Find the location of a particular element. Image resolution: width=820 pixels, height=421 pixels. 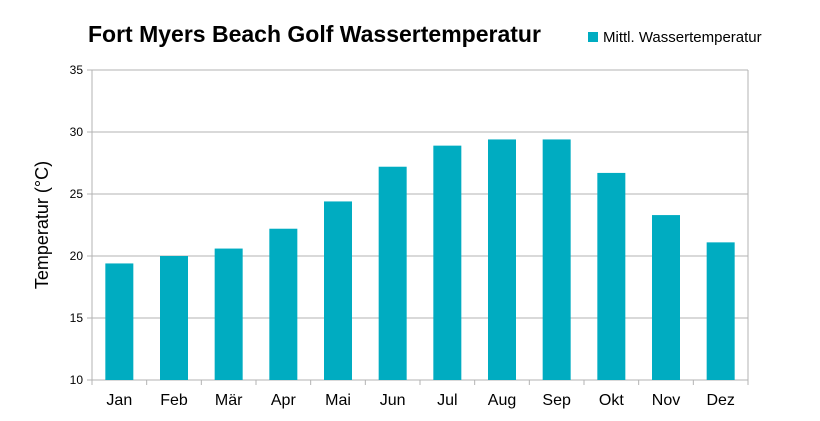

y-tick-label: 25 is located at coordinates (77, 194).